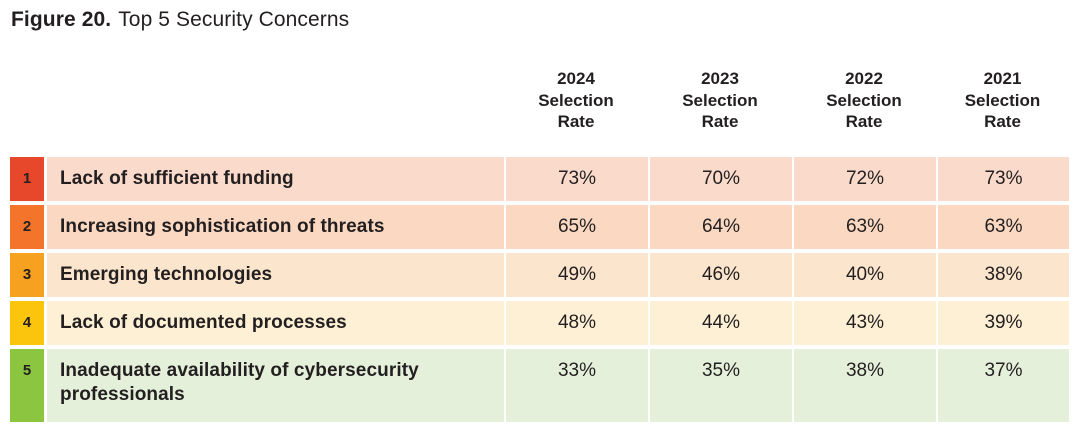 The image size is (1081, 442). What do you see at coordinates (720, 227) in the screenshot?
I see `value-2023: 64%` at bounding box center [720, 227].